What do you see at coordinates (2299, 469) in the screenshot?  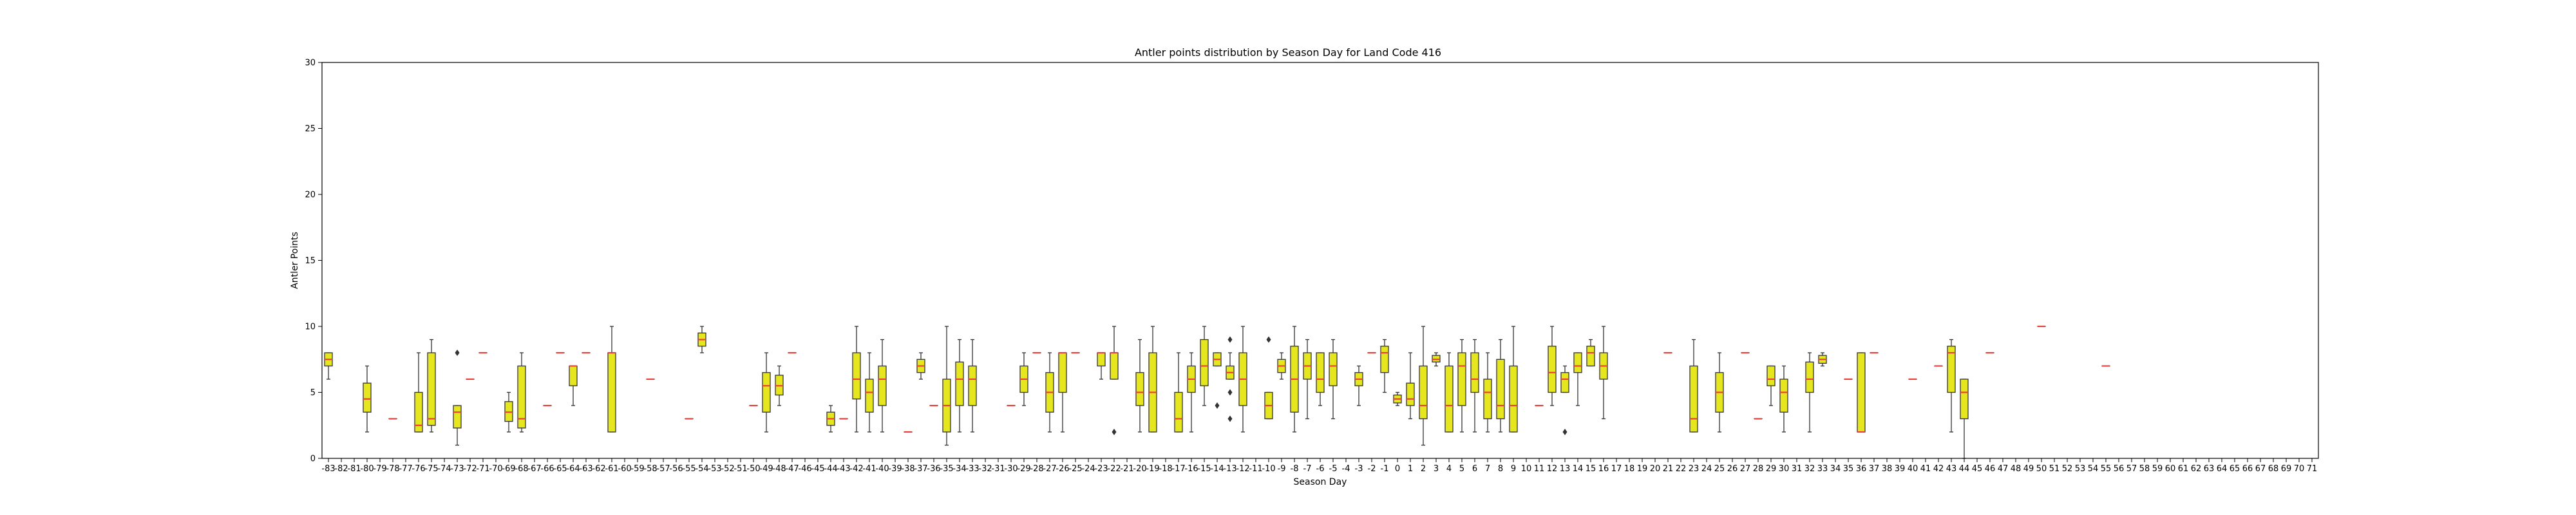 I see `x-tick-label: 70` at bounding box center [2299, 469].